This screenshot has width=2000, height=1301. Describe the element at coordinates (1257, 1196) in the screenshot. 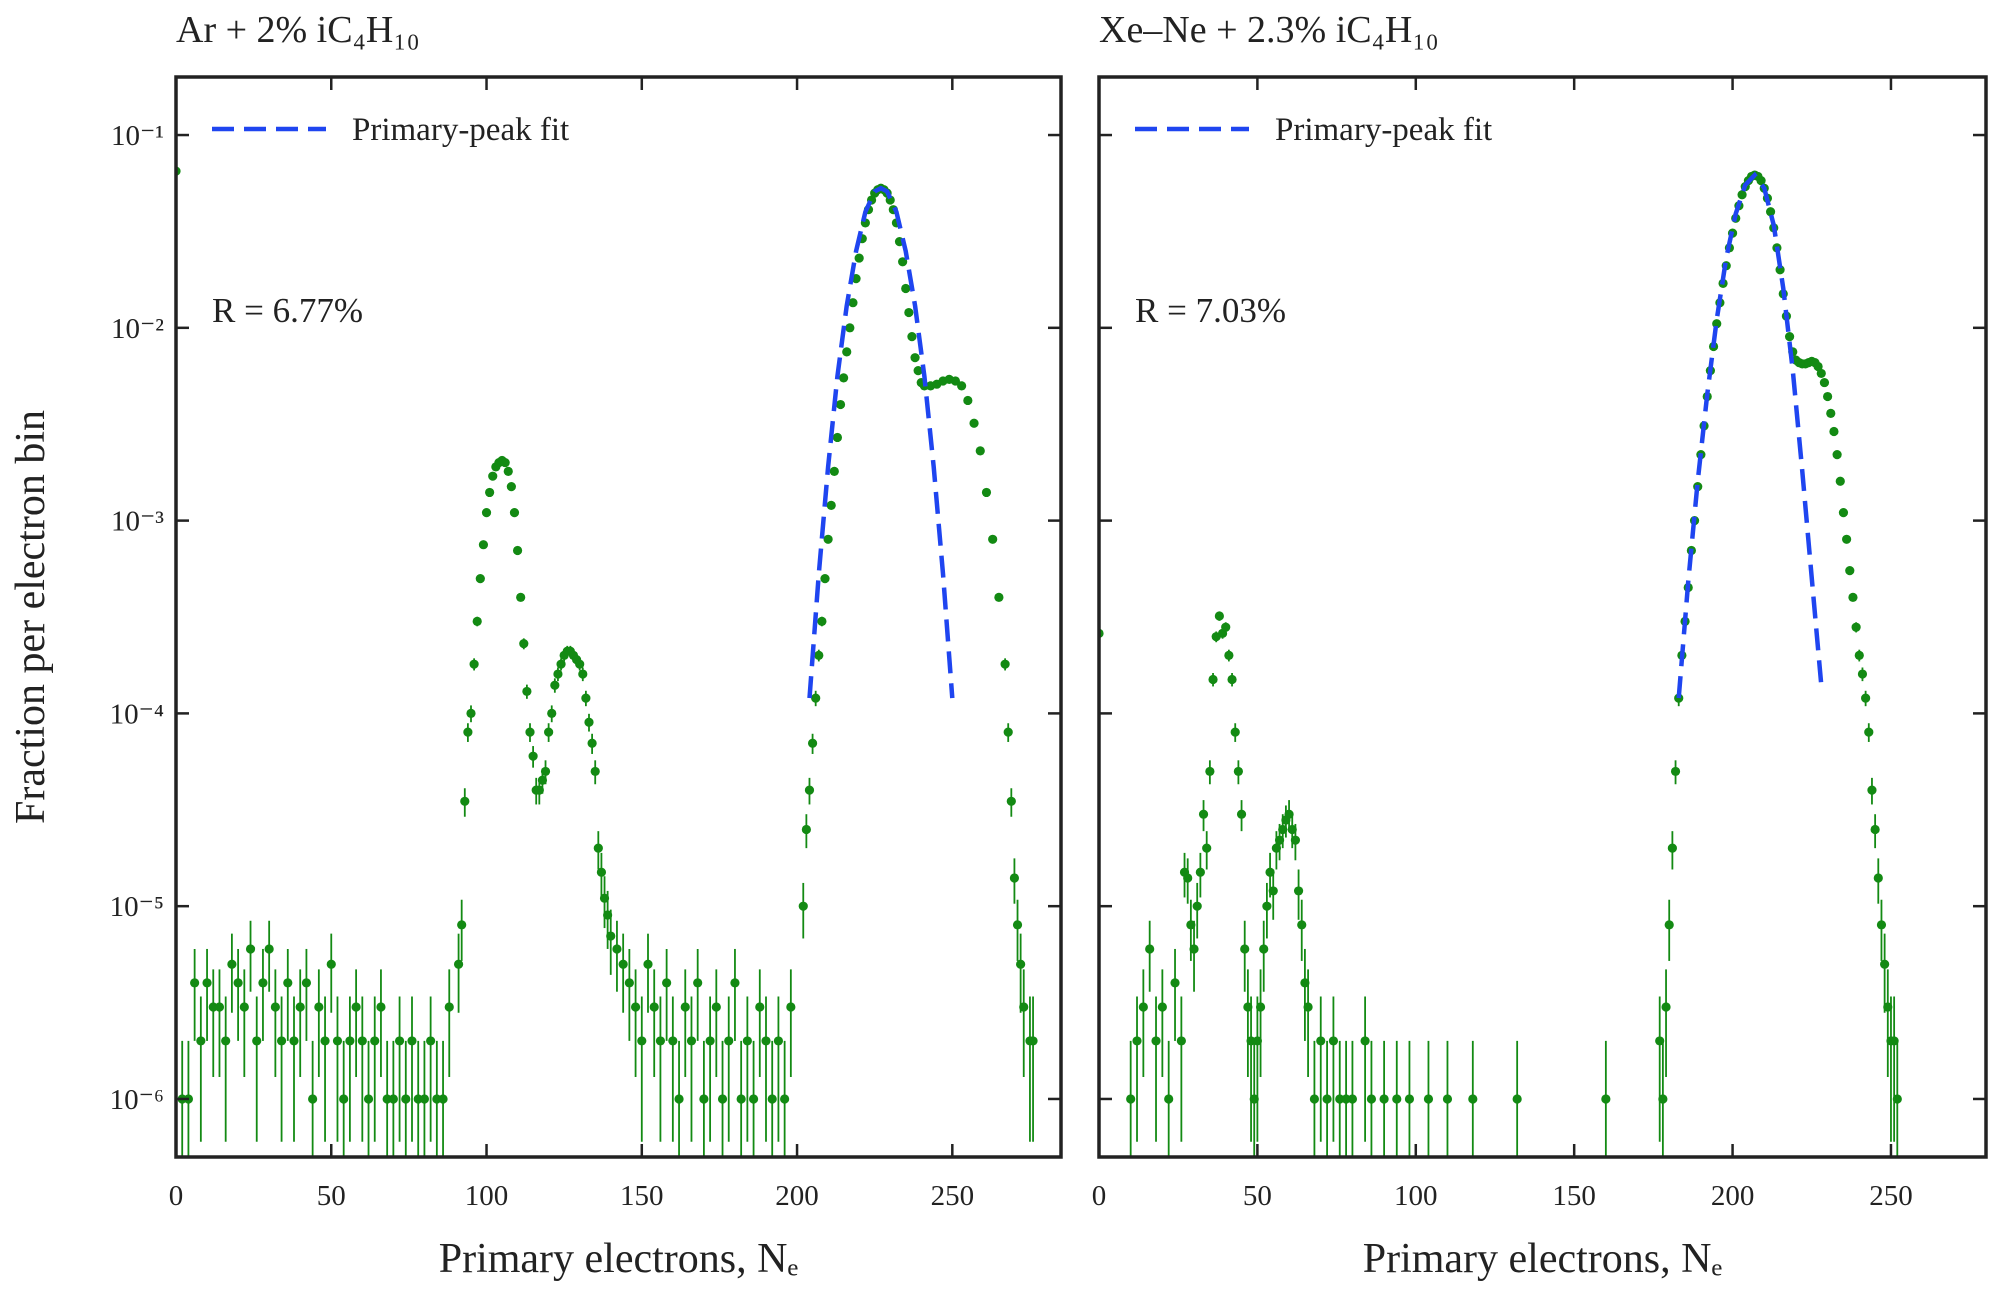

I see `x-tick-label: 50` at that location.